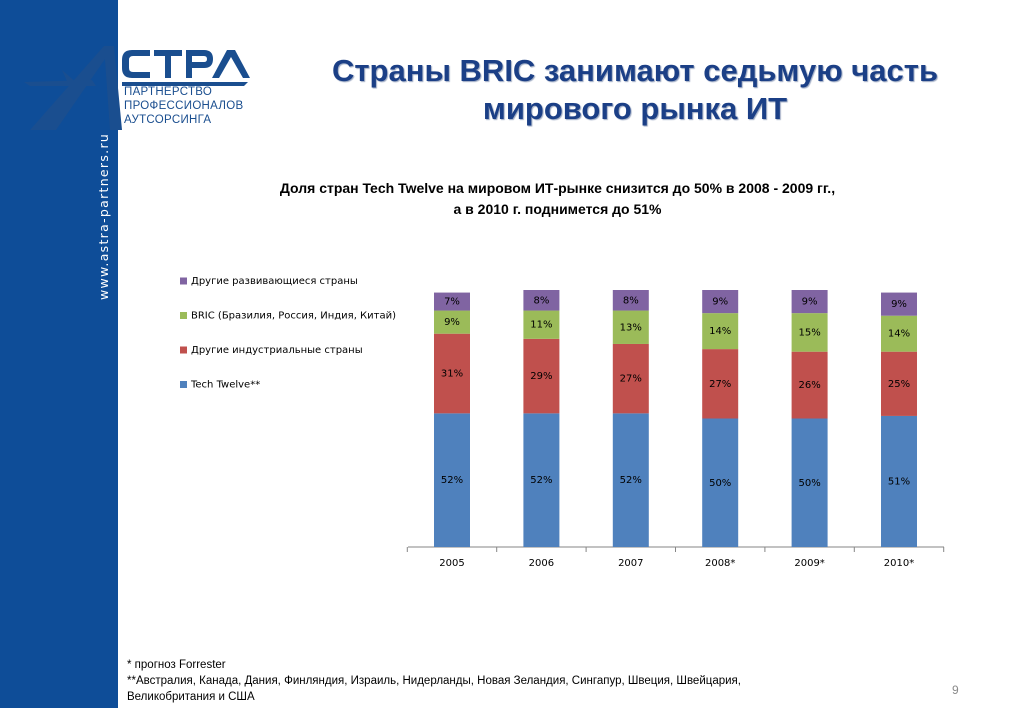 The image size is (1023, 708). Describe the element at coordinates (277, 350) in the screenshot. I see `legend-label: Другие индустриальные страны` at that location.